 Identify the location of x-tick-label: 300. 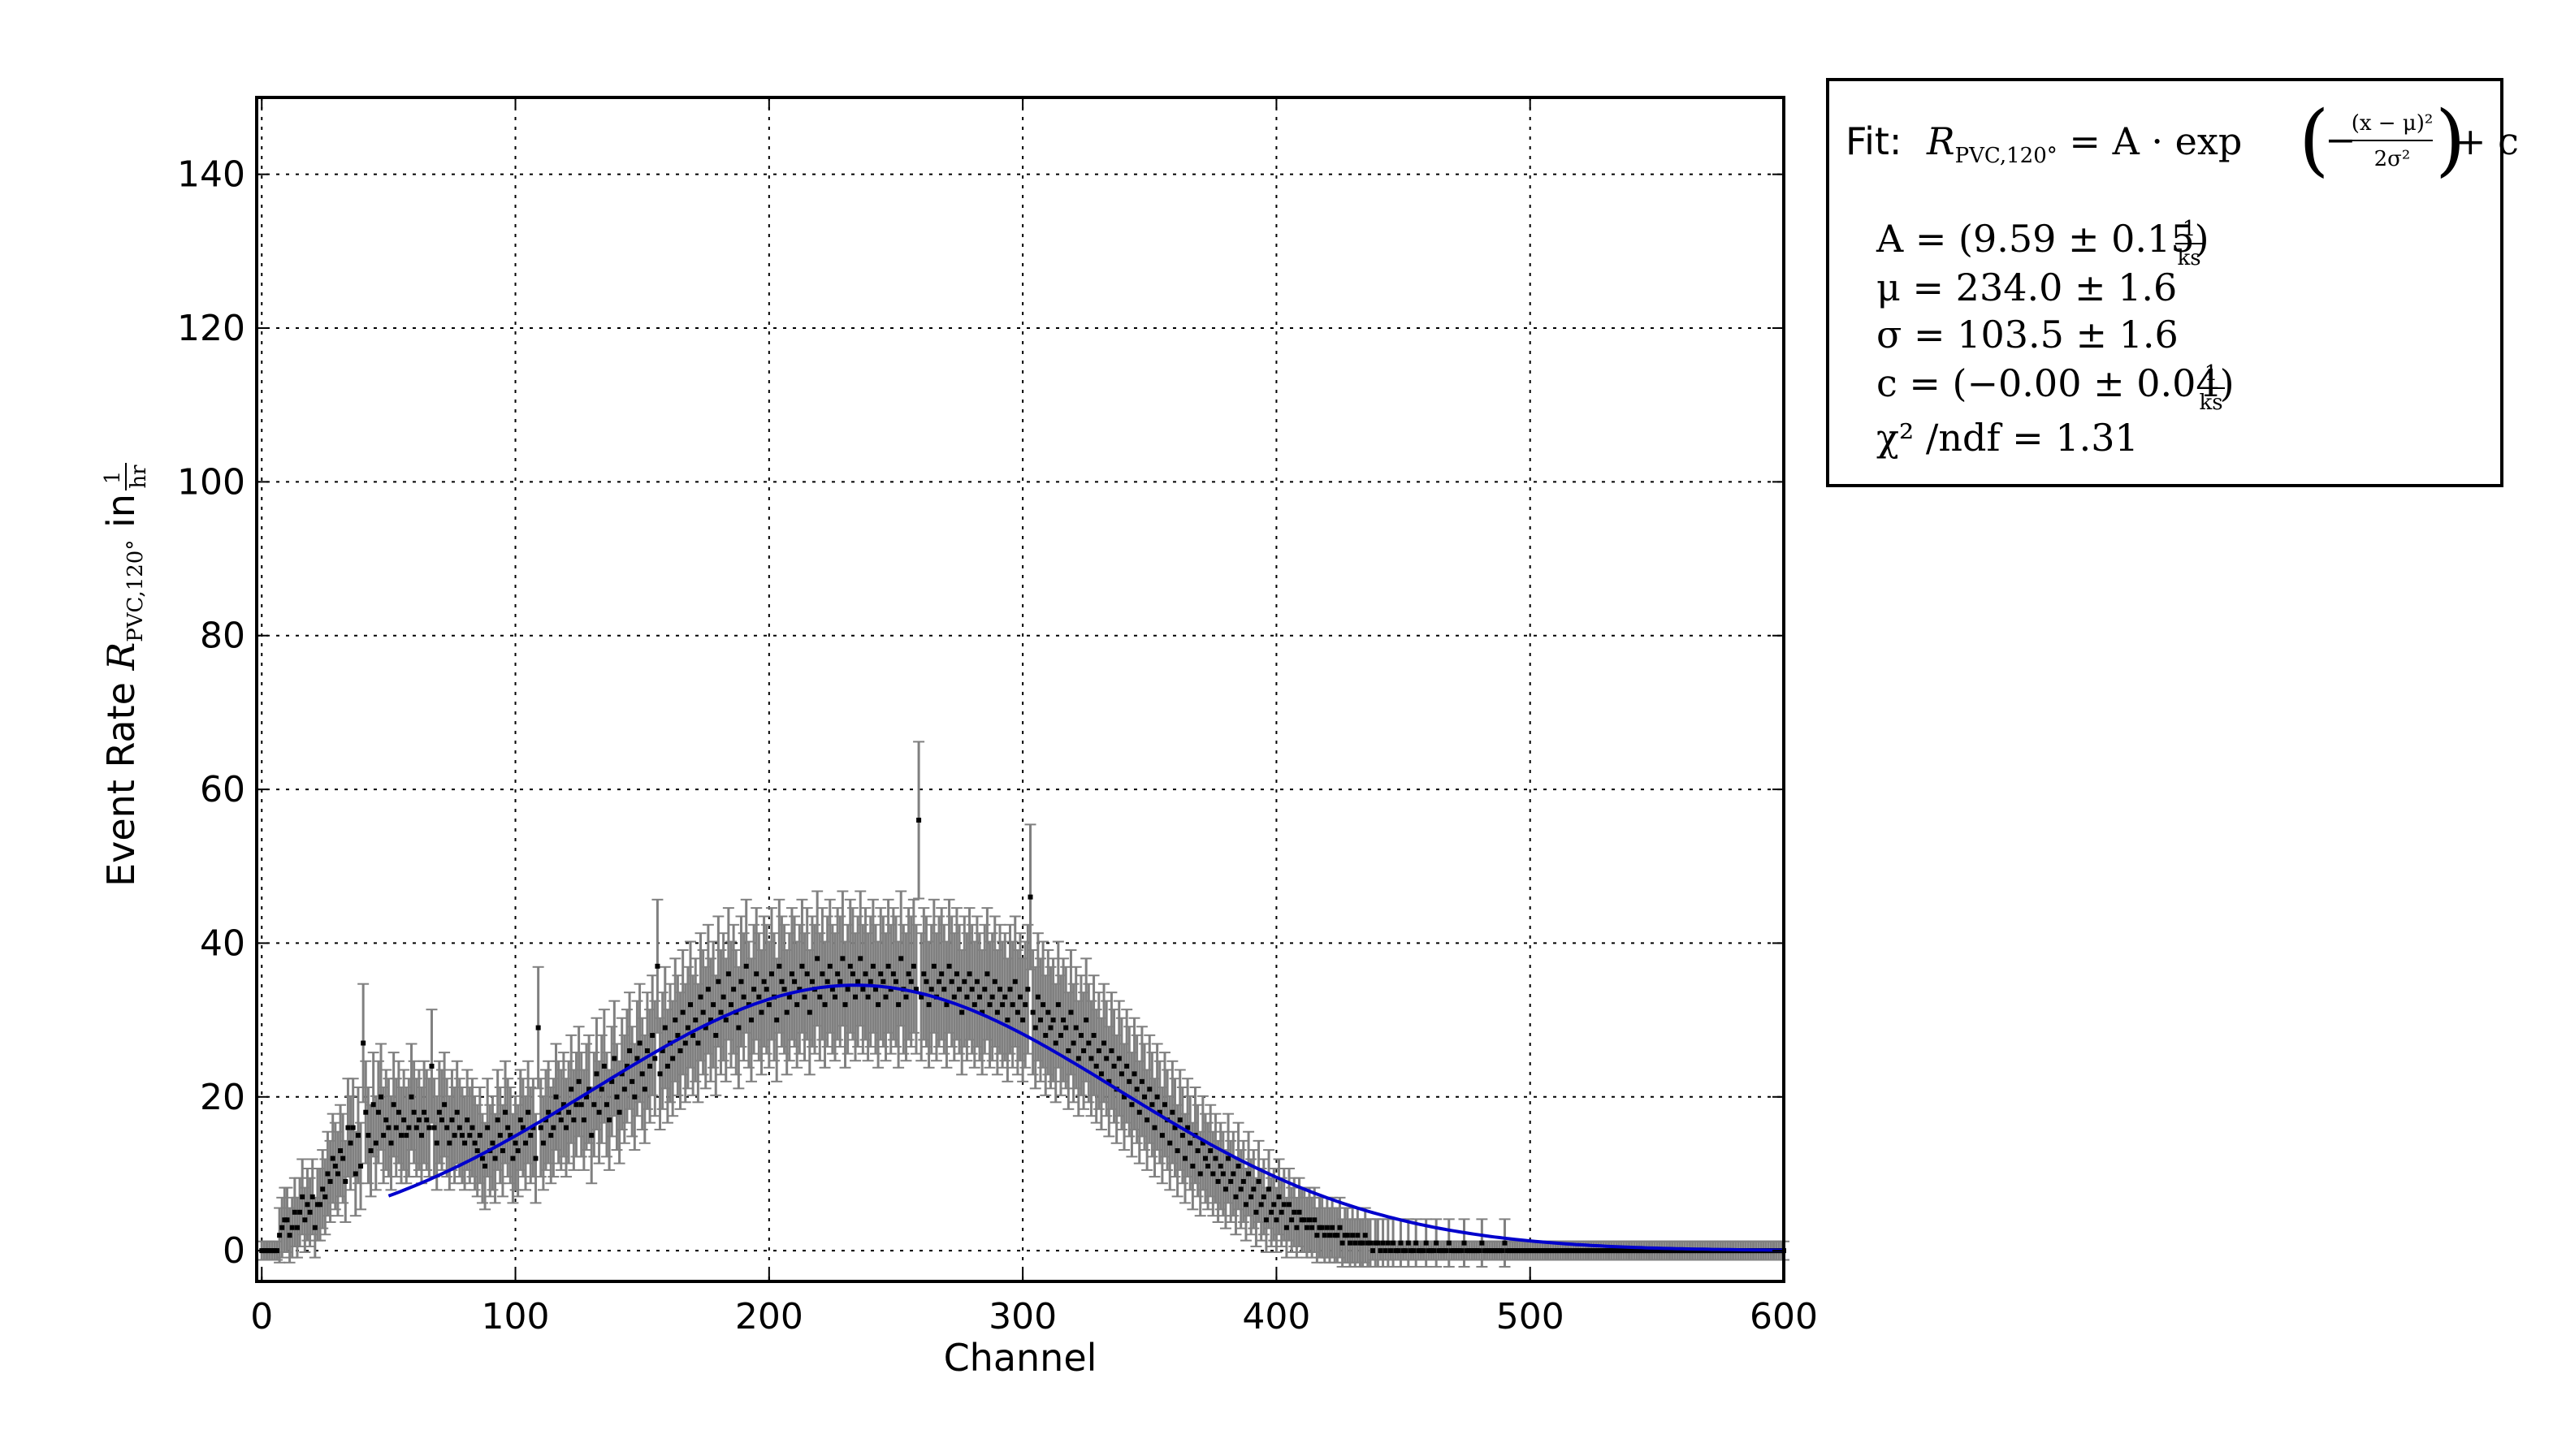
(1023, 1316).